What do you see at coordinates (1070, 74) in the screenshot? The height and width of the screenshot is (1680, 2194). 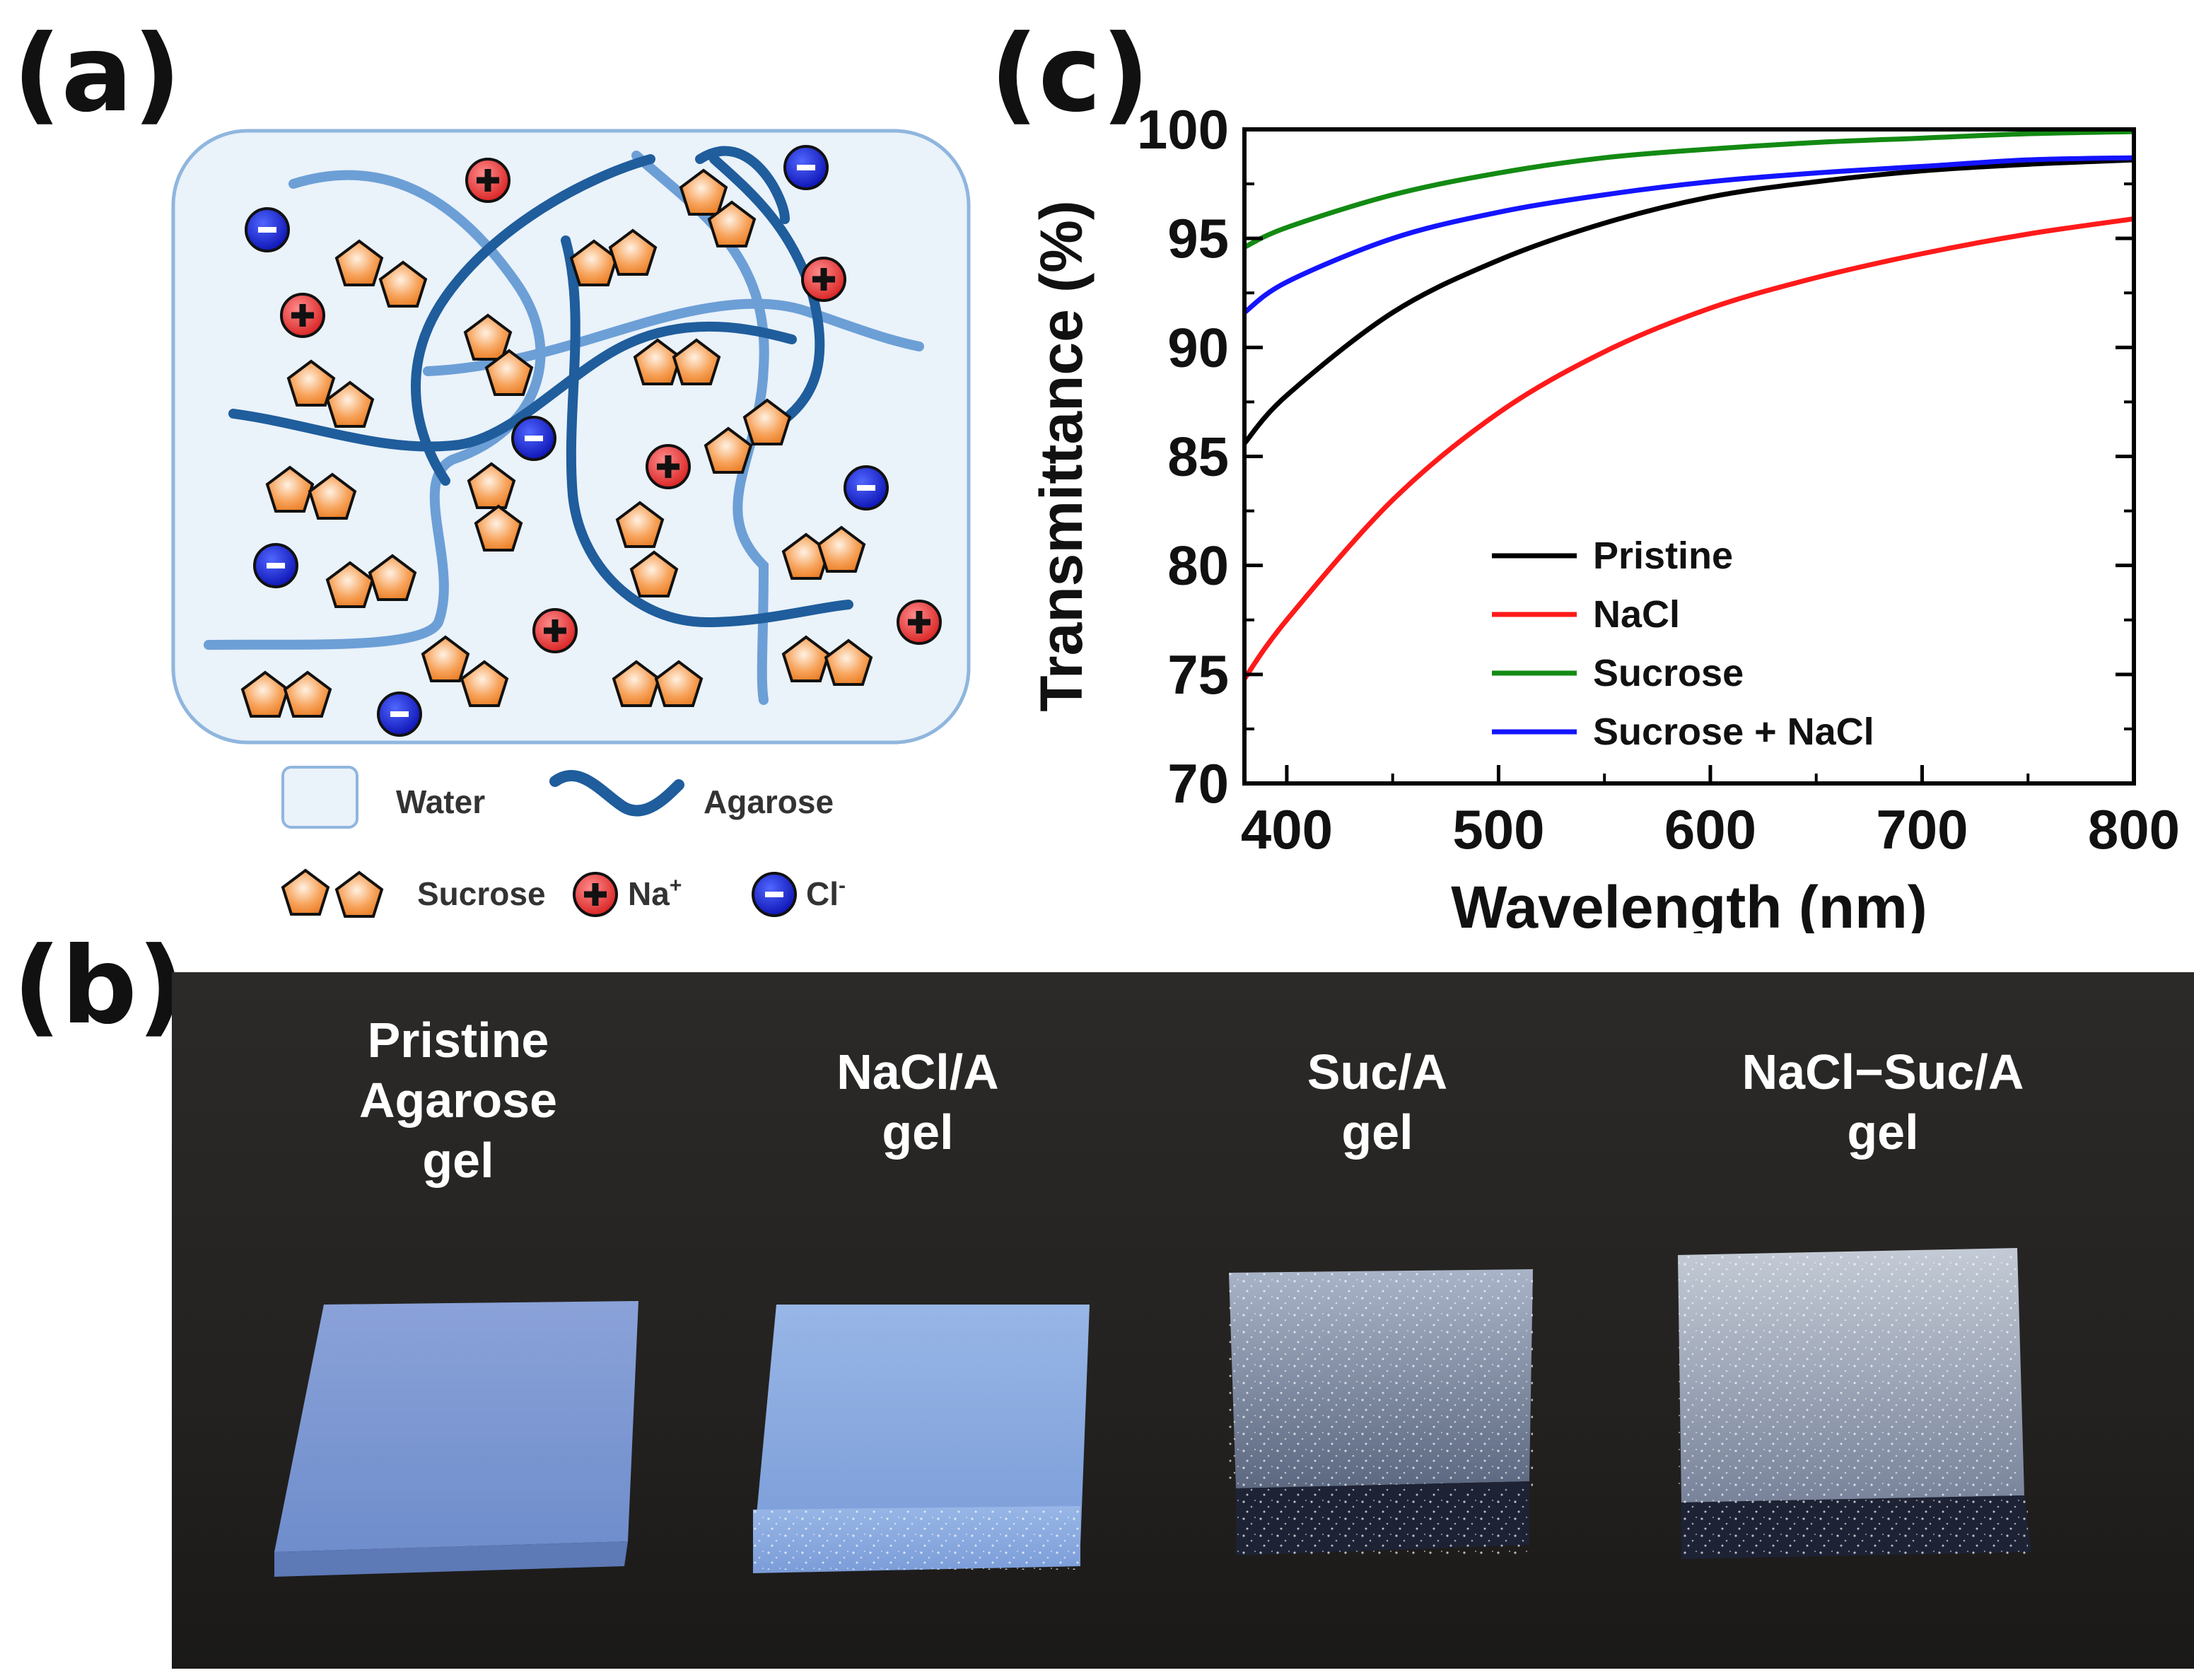 I see `panel-label-c: (c)` at bounding box center [1070, 74].